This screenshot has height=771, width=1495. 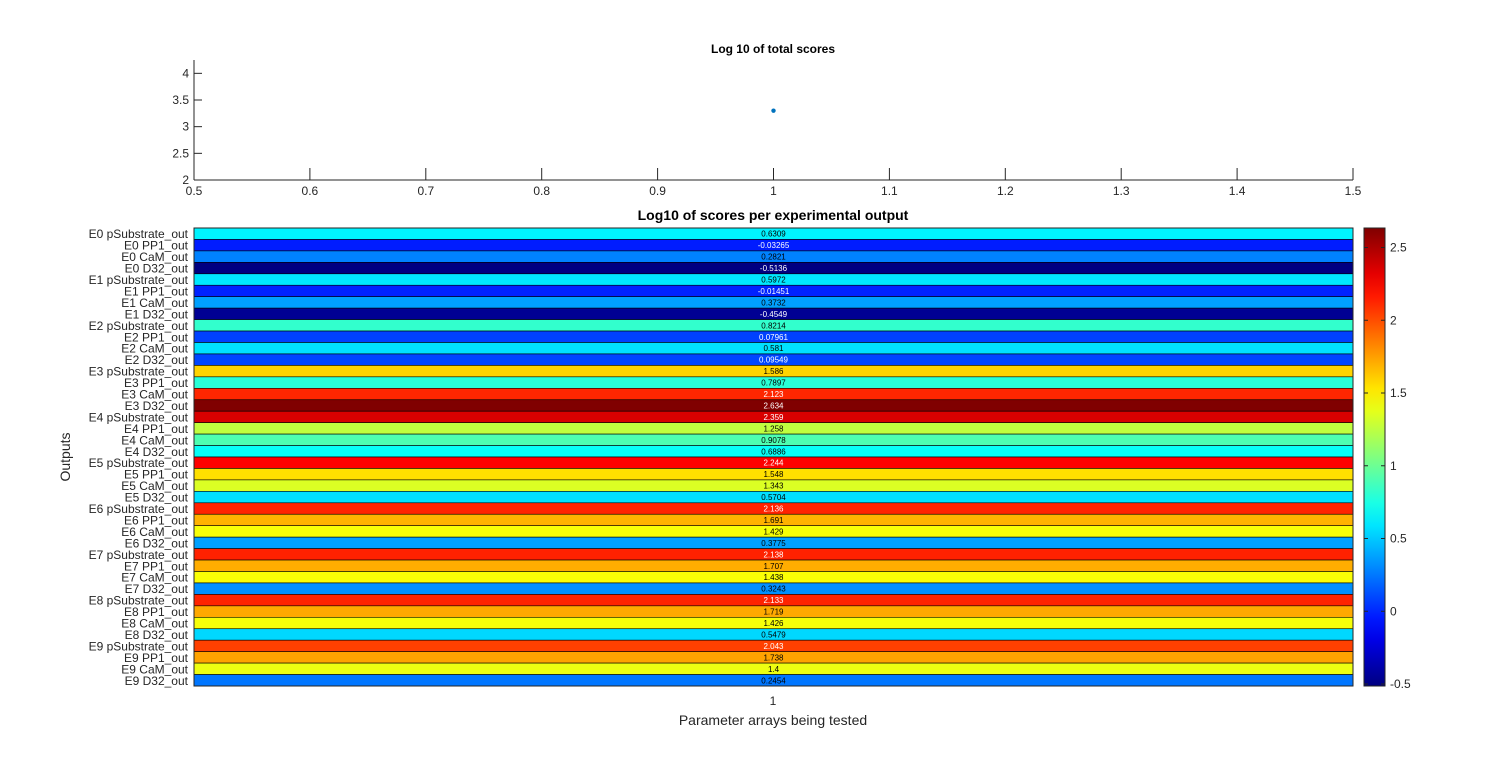 I want to click on heatmap-value-label: 1.343, so click(x=773, y=486).